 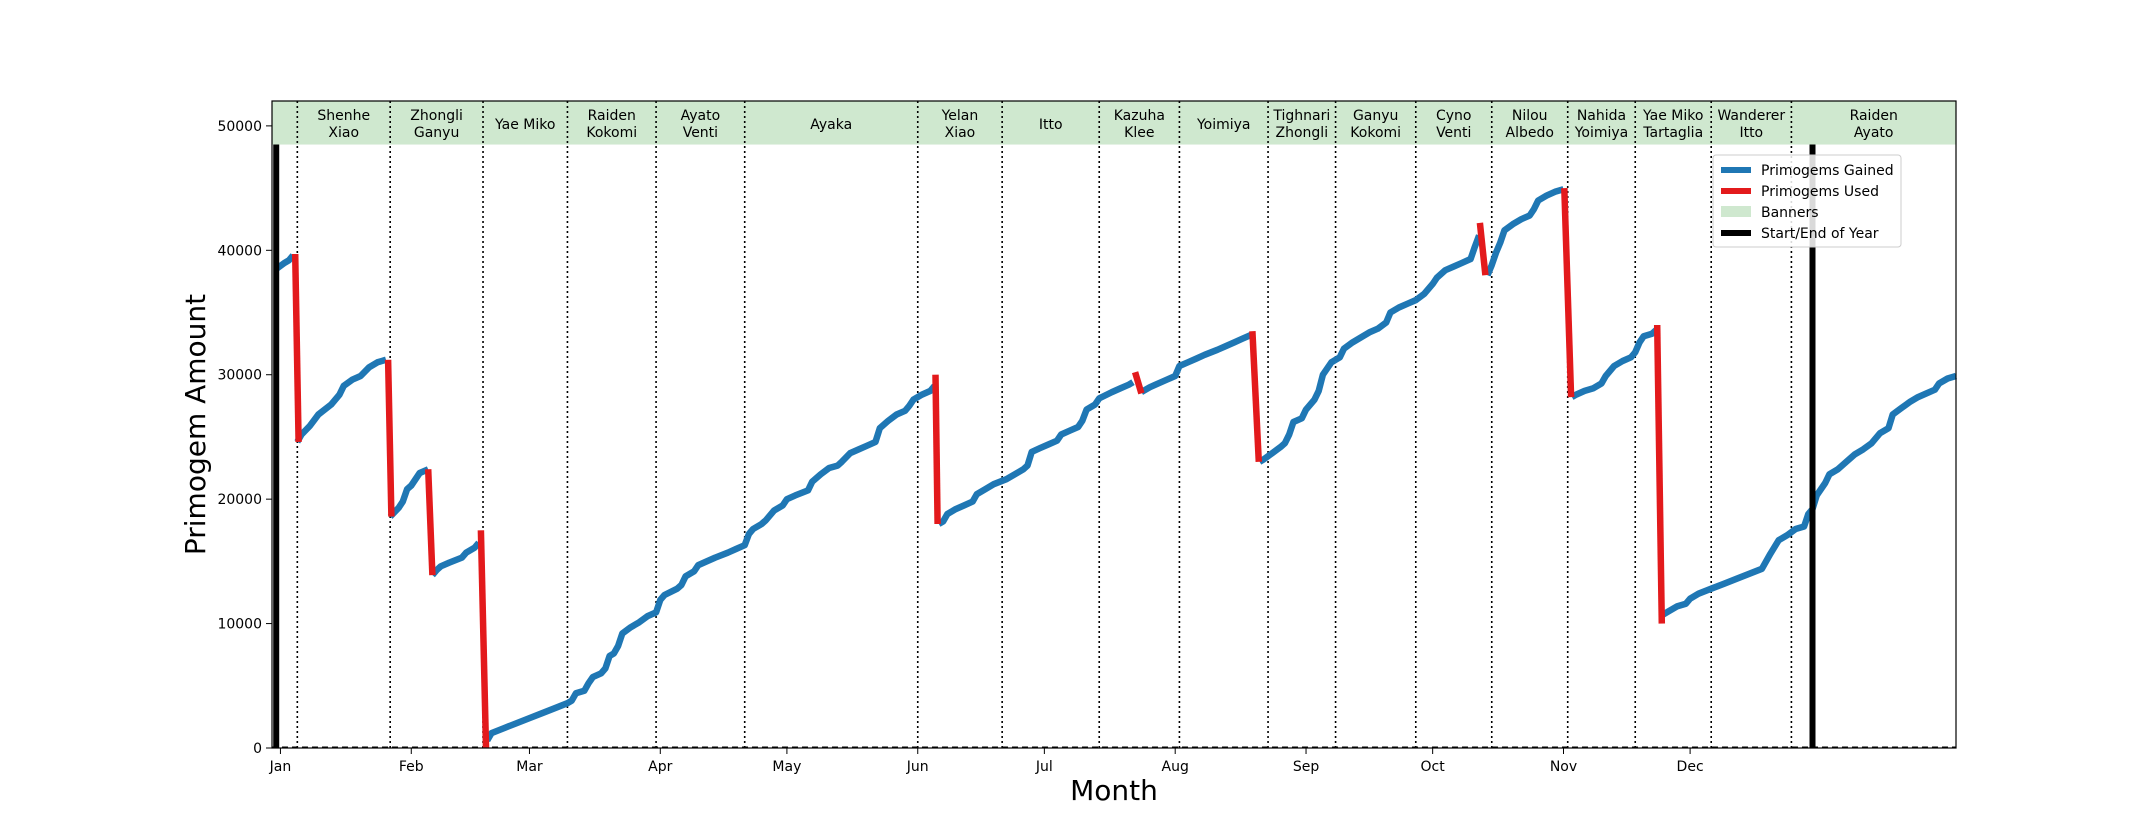 What do you see at coordinates (831, 125) in the screenshot?
I see `banner-label-line1: Ayaka` at bounding box center [831, 125].